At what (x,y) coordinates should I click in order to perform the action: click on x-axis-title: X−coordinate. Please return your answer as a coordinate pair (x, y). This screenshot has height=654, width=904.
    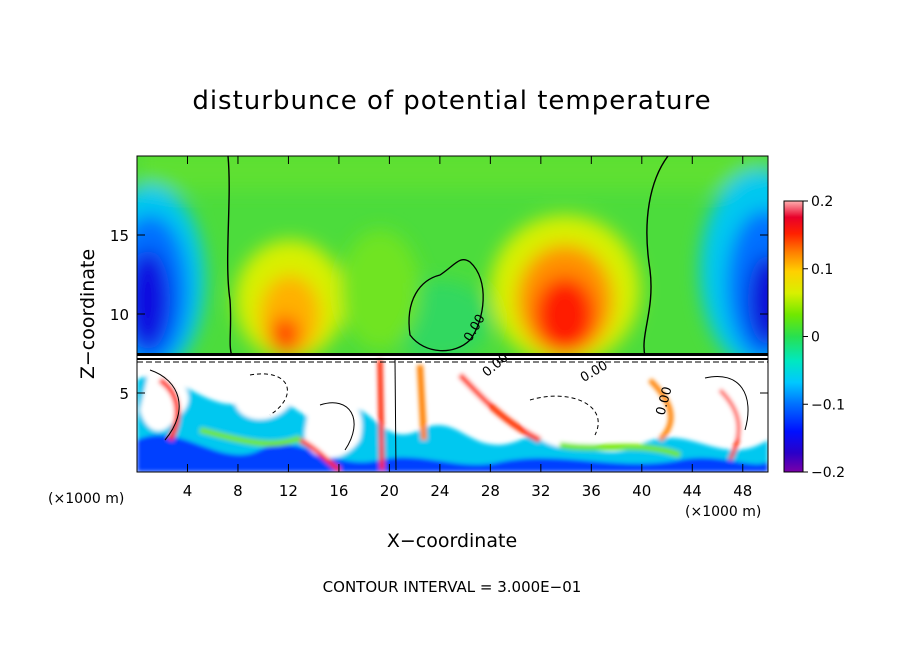
    Looking at the image, I should click on (452, 541).